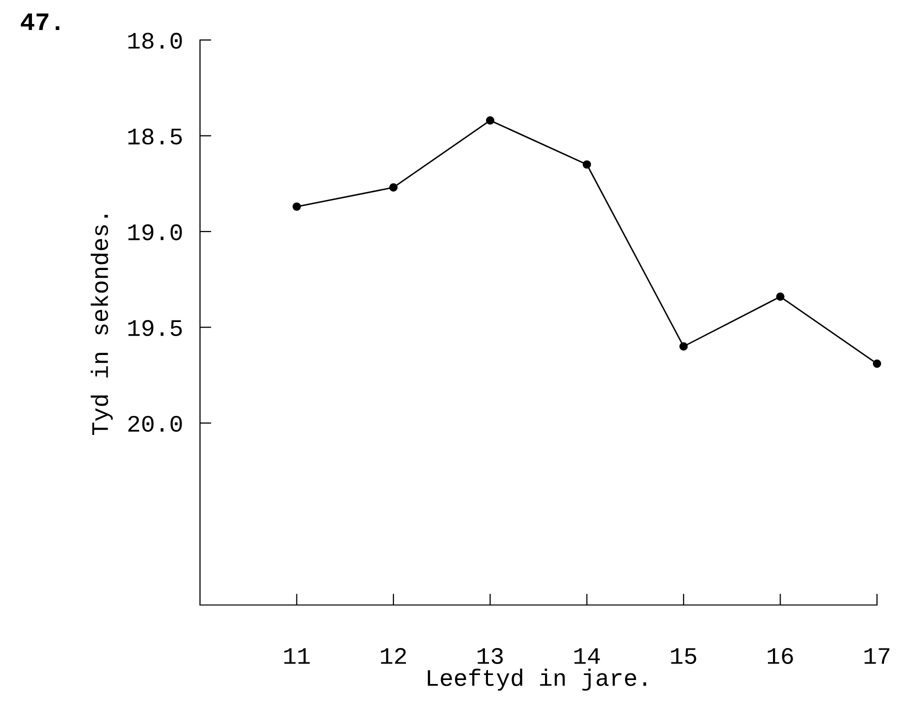 The width and height of the screenshot is (897, 726). I want to click on x-tick-label: 14, so click(587, 656).